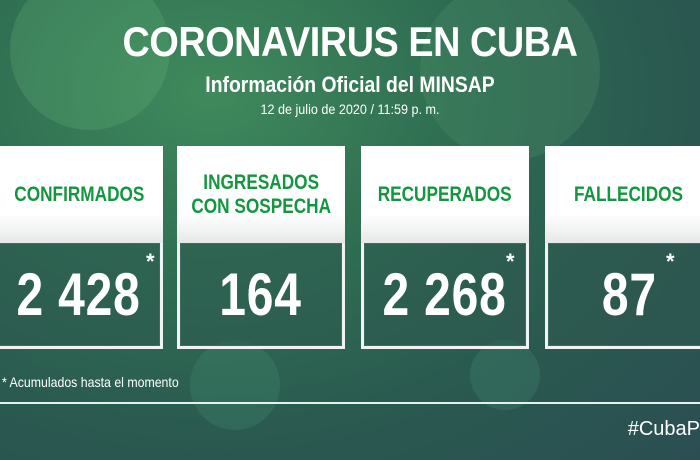 The height and width of the screenshot is (460, 700). I want to click on report-date: 12 de julio de 2020 / 11:59 p. m., so click(350, 109).